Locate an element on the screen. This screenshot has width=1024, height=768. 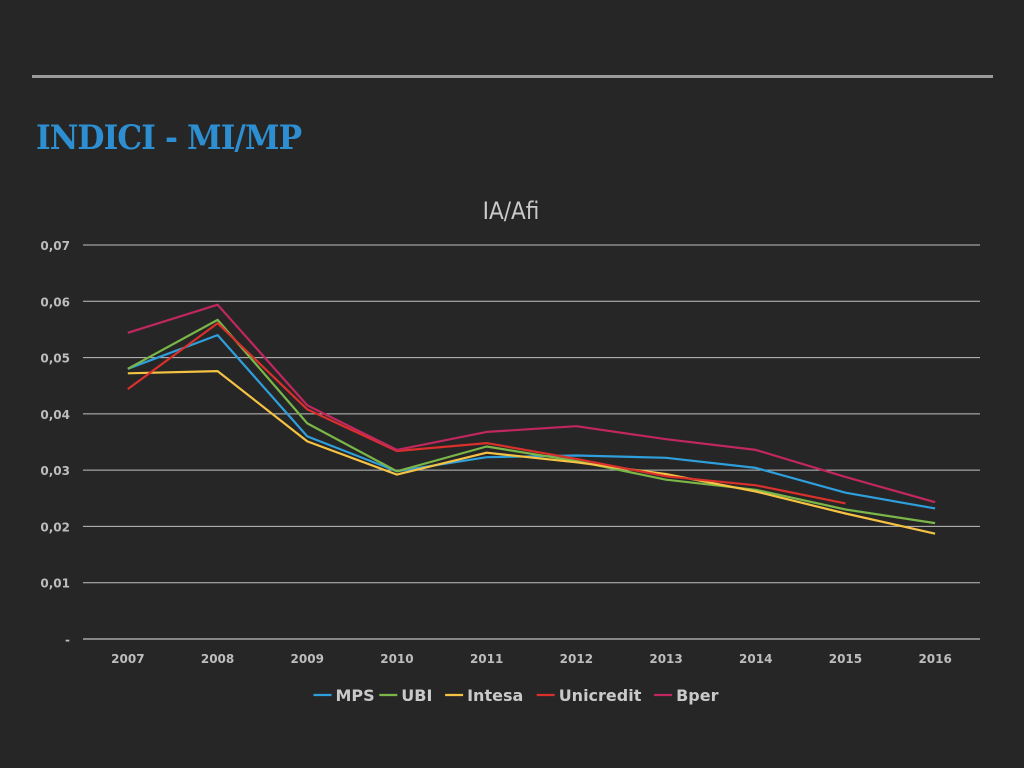
x-tick-label: 2011 is located at coordinates (486, 659).